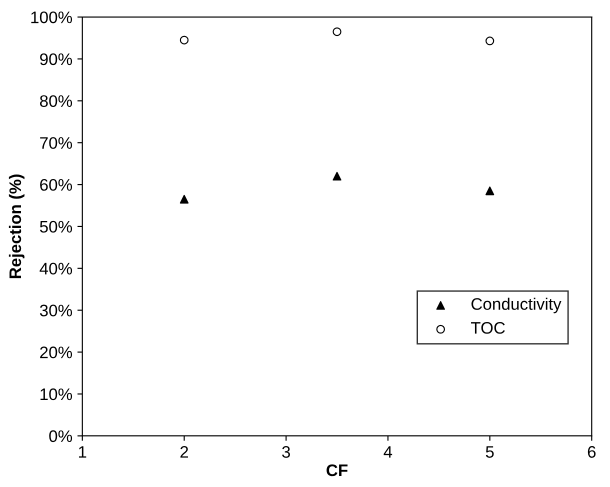 This screenshot has width=610, height=487. What do you see at coordinates (56, 59) in the screenshot?
I see `y-tick-label: 90%` at bounding box center [56, 59].